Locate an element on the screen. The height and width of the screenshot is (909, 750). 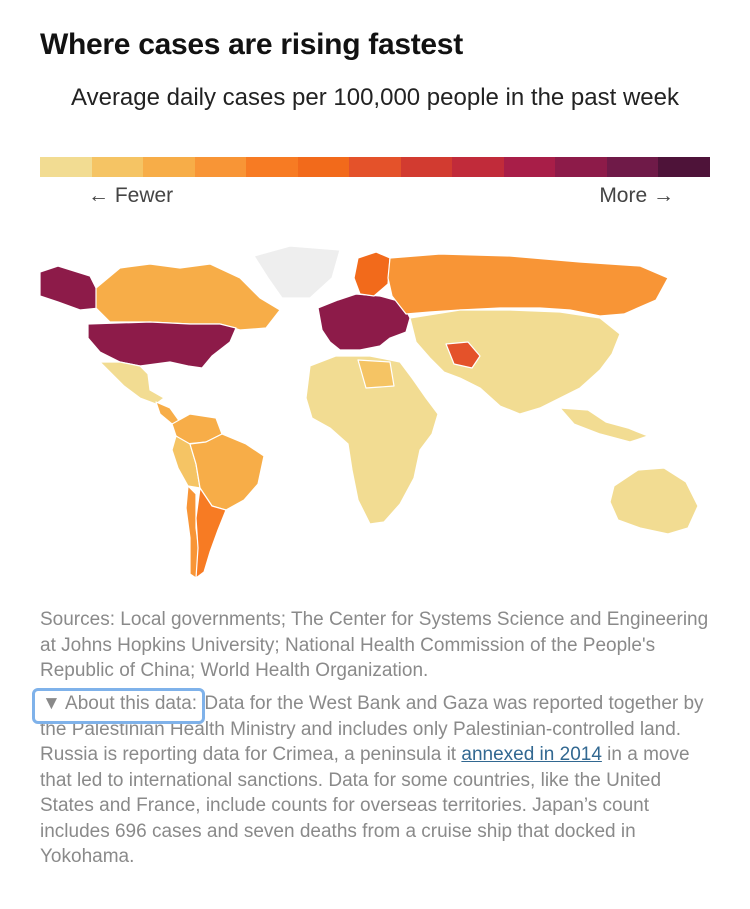
region-argentina is located at coordinates (211, 533).